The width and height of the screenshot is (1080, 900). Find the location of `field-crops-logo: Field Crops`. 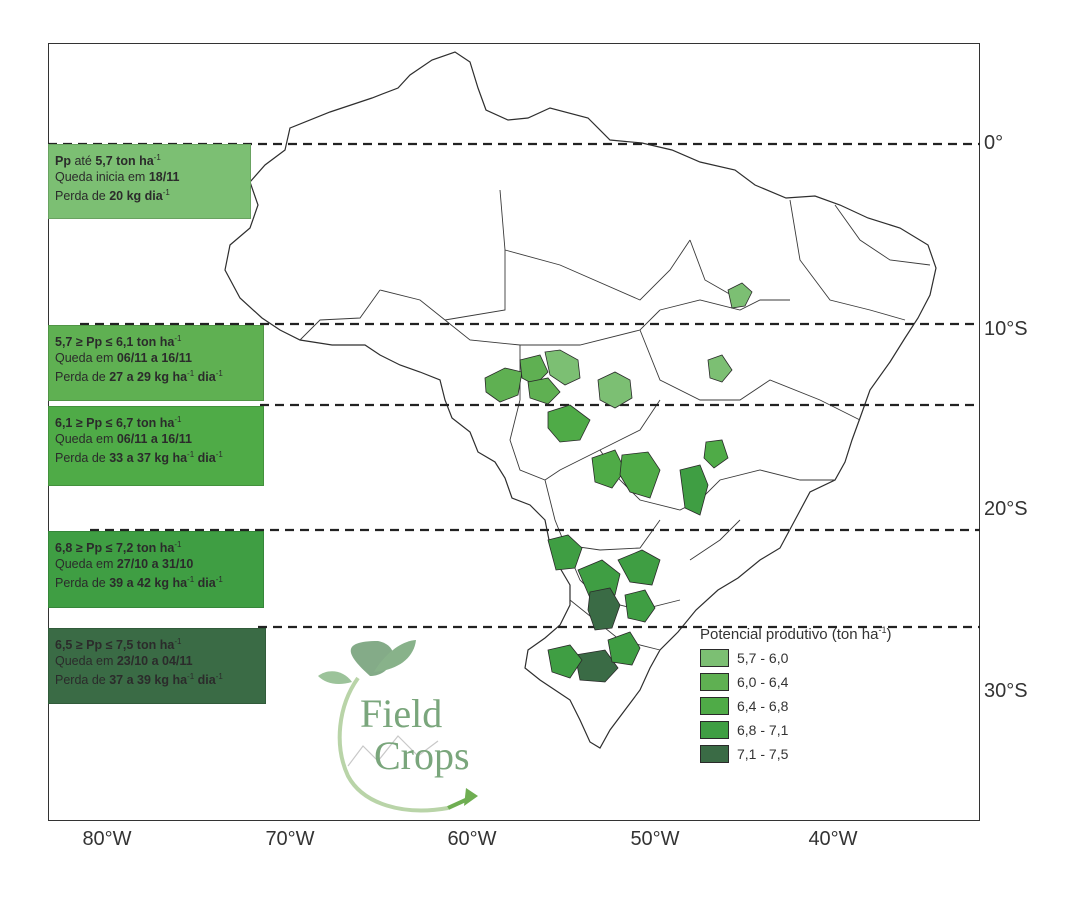

field-crops-logo: Field Crops is located at coordinates (400, 728).